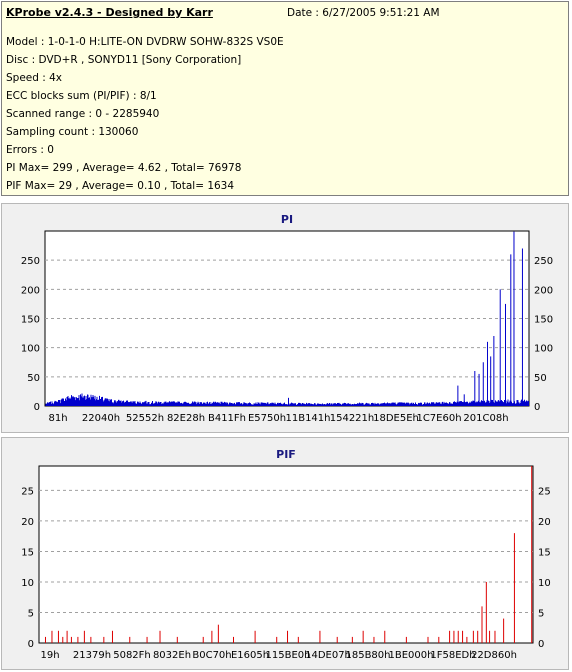 This screenshot has width=572, height=672. Describe the element at coordinates (328, 655) in the screenshot. I see `x-tick-label: 14DE07h` at that location.